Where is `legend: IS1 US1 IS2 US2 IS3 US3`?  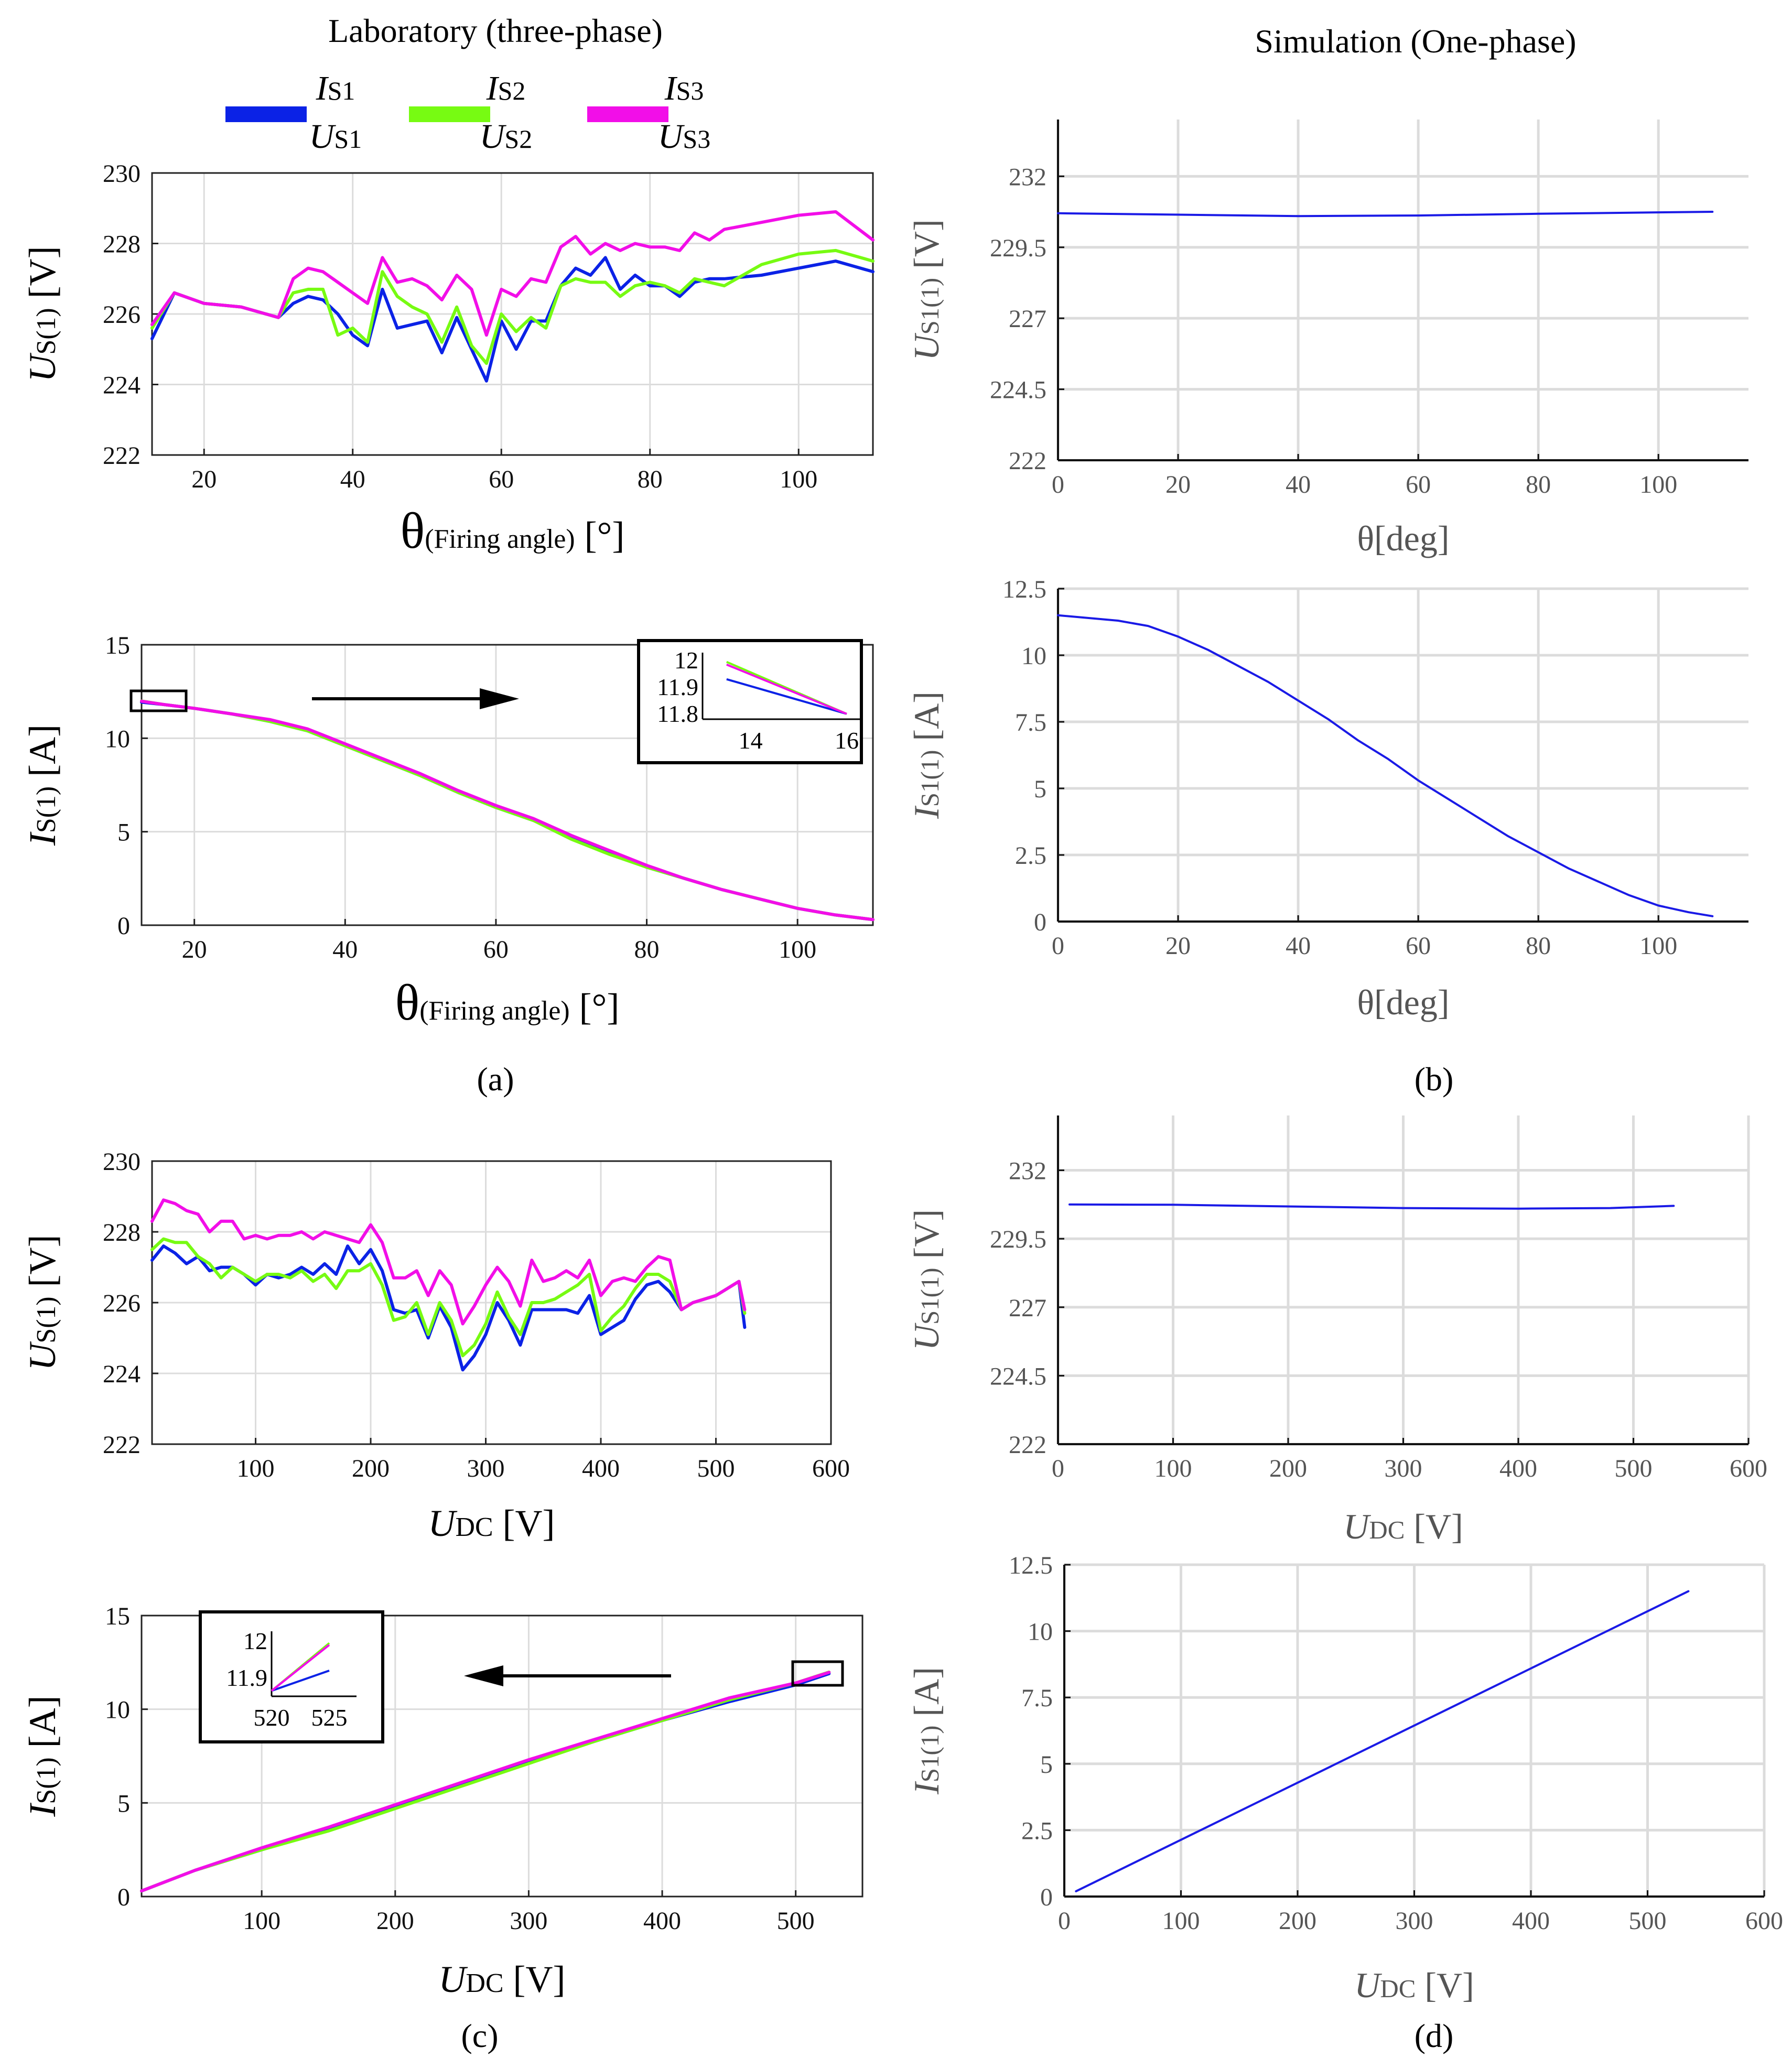 legend: IS1 US1 IS2 US2 IS3 US3 is located at coordinates (467, 112).